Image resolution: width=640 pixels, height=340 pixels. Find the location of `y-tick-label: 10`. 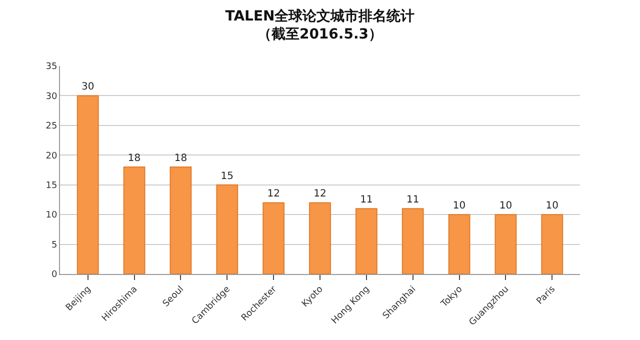

y-tick-label: 10 is located at coordinates (52, 215).